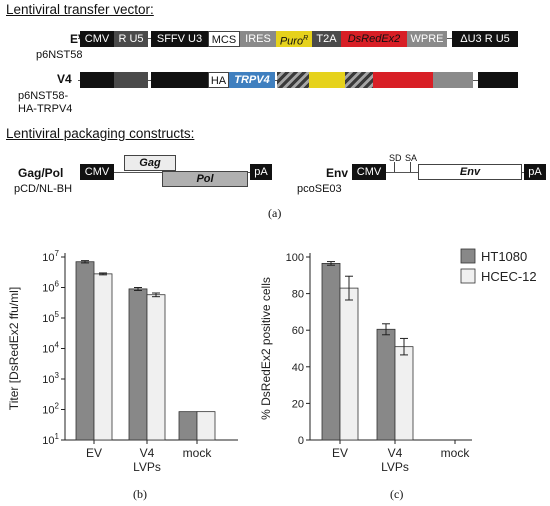  Describe the element at coordinates (100, 133) in the screenshot. I see `packaging-title: Lentiviral packaging constructs:` at that location.